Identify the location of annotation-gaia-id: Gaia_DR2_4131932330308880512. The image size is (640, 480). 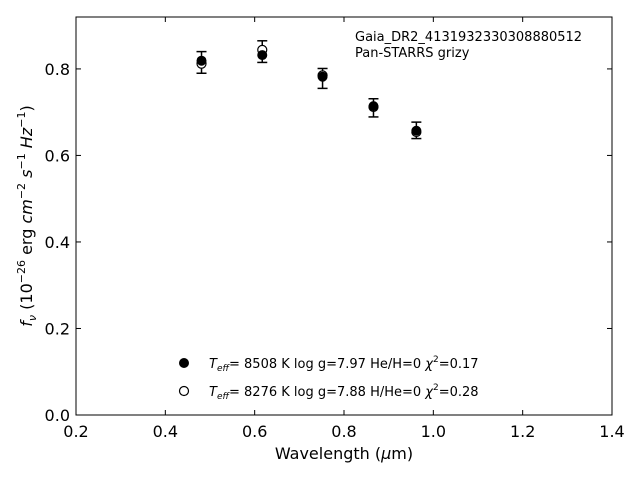
(468, 37).